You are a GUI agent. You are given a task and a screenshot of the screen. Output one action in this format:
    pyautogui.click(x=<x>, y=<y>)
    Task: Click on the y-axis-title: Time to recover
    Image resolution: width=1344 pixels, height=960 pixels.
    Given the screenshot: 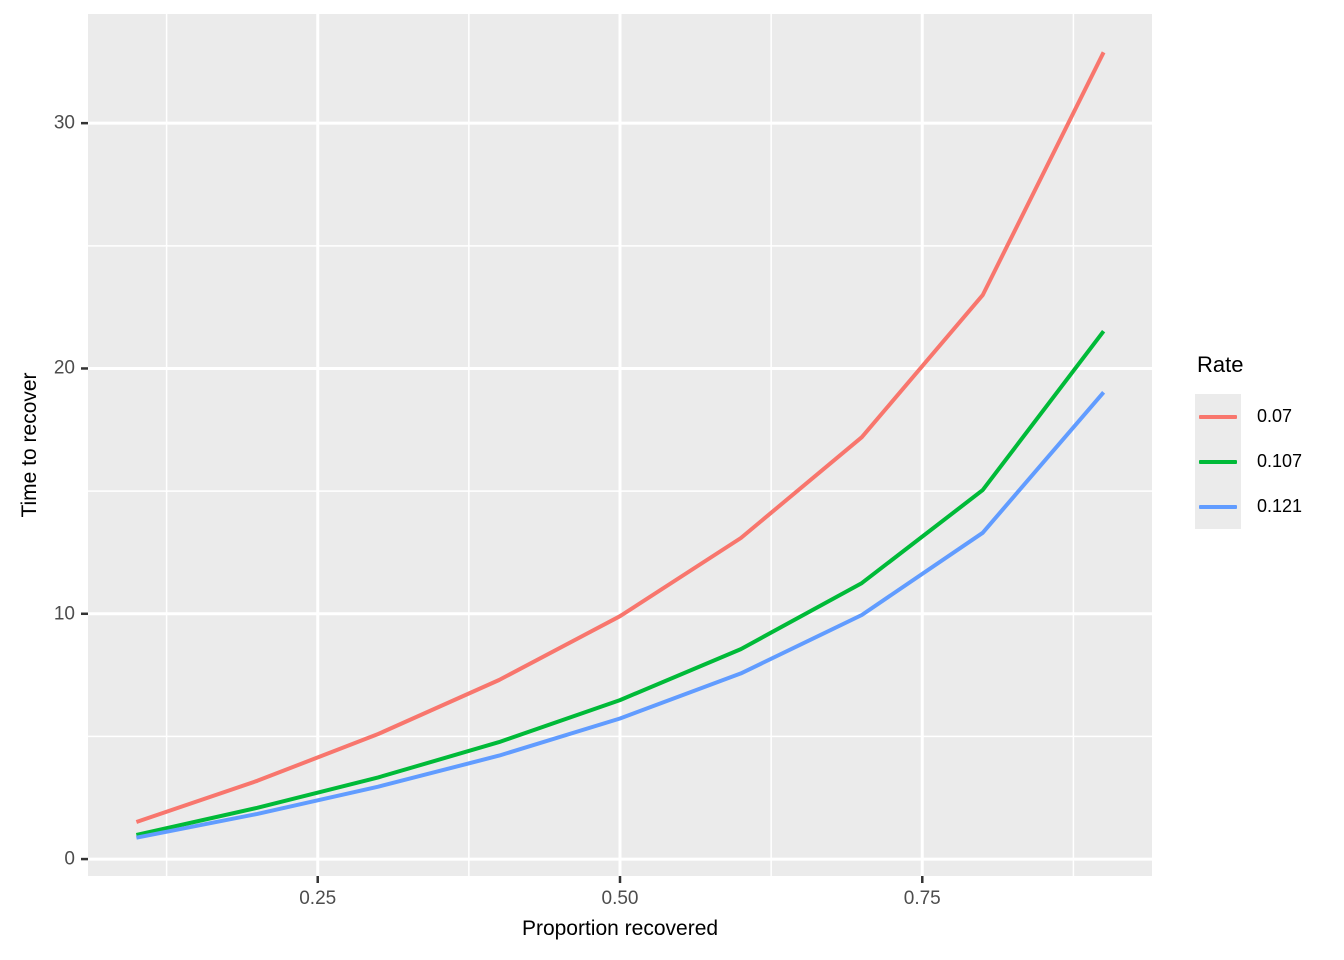 What is the action you would take?
    pyautogui.click(x=29, y=445)
    